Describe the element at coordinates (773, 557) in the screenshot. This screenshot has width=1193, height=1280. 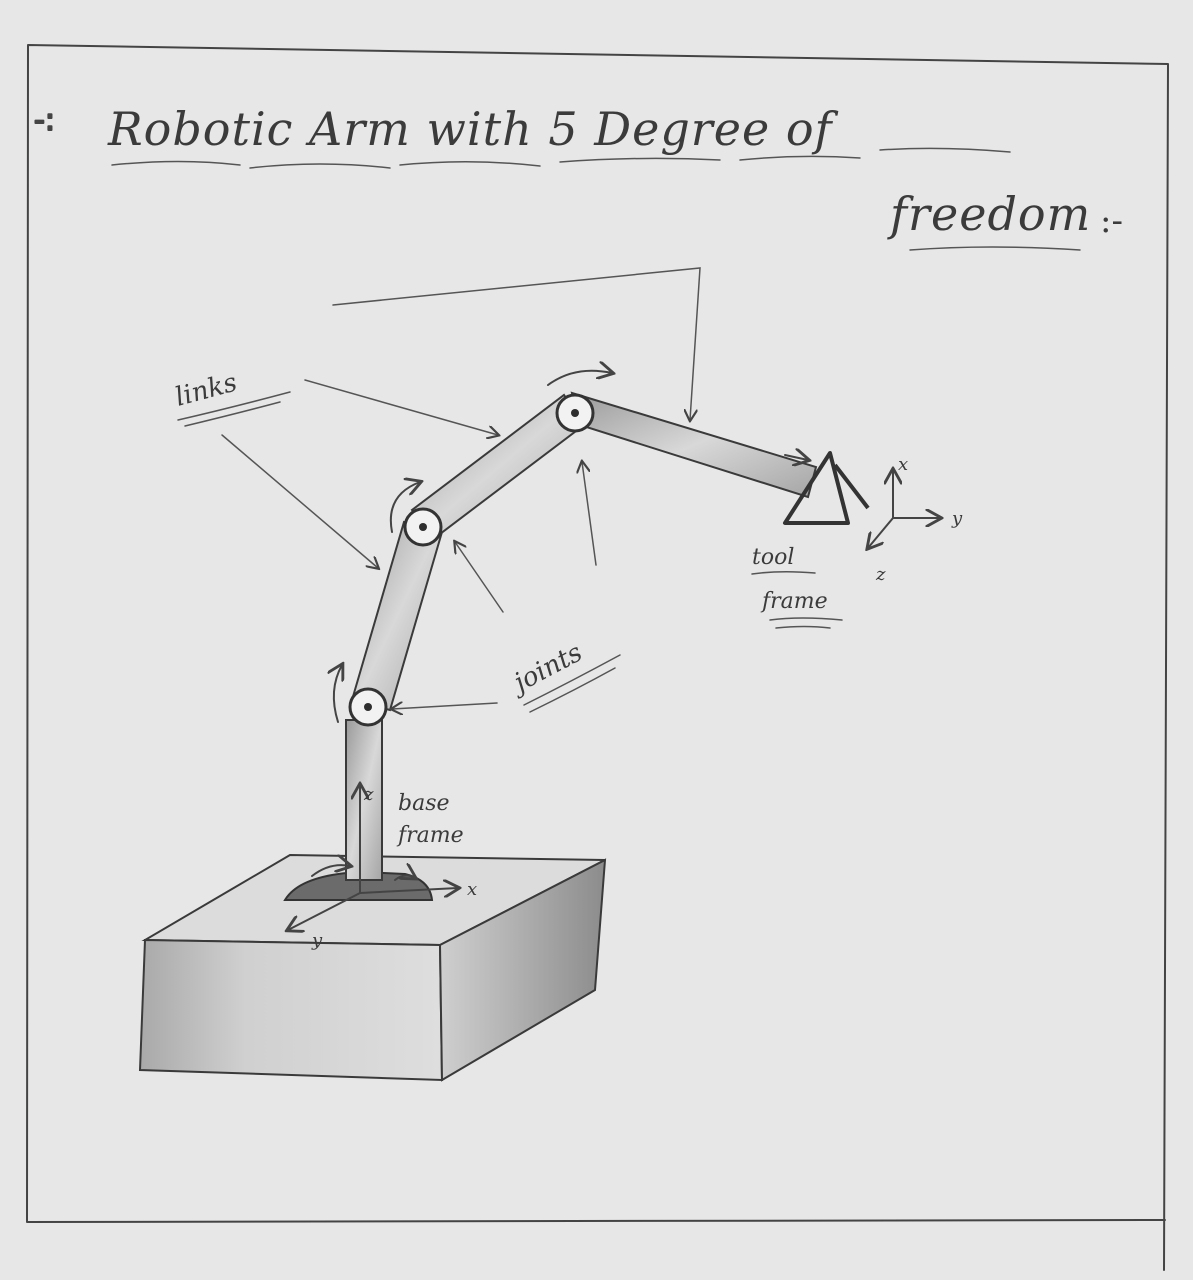
I see `tool-frame-text-1: tool` at that location.